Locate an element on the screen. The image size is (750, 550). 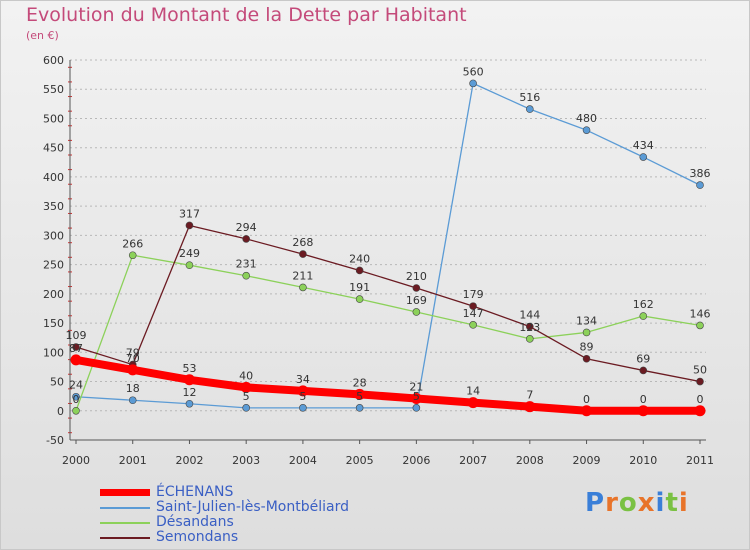
chart-subtitle: (en €) is located at coordinates (42, 35).